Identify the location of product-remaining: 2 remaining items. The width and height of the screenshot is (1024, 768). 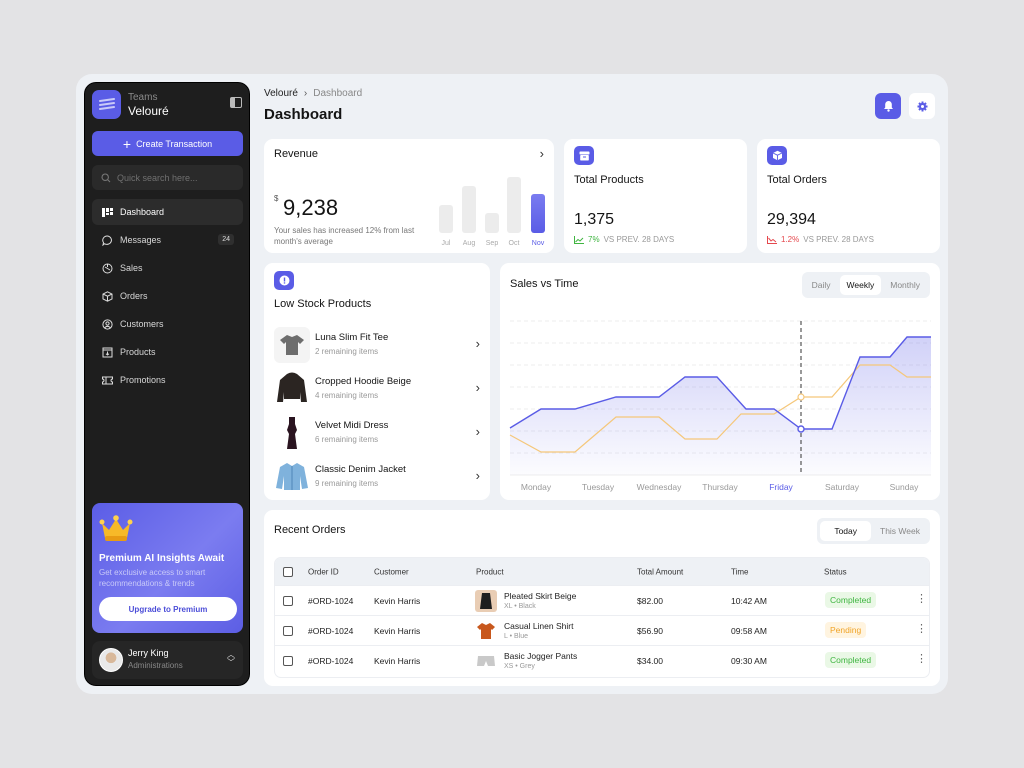
(347, 351).